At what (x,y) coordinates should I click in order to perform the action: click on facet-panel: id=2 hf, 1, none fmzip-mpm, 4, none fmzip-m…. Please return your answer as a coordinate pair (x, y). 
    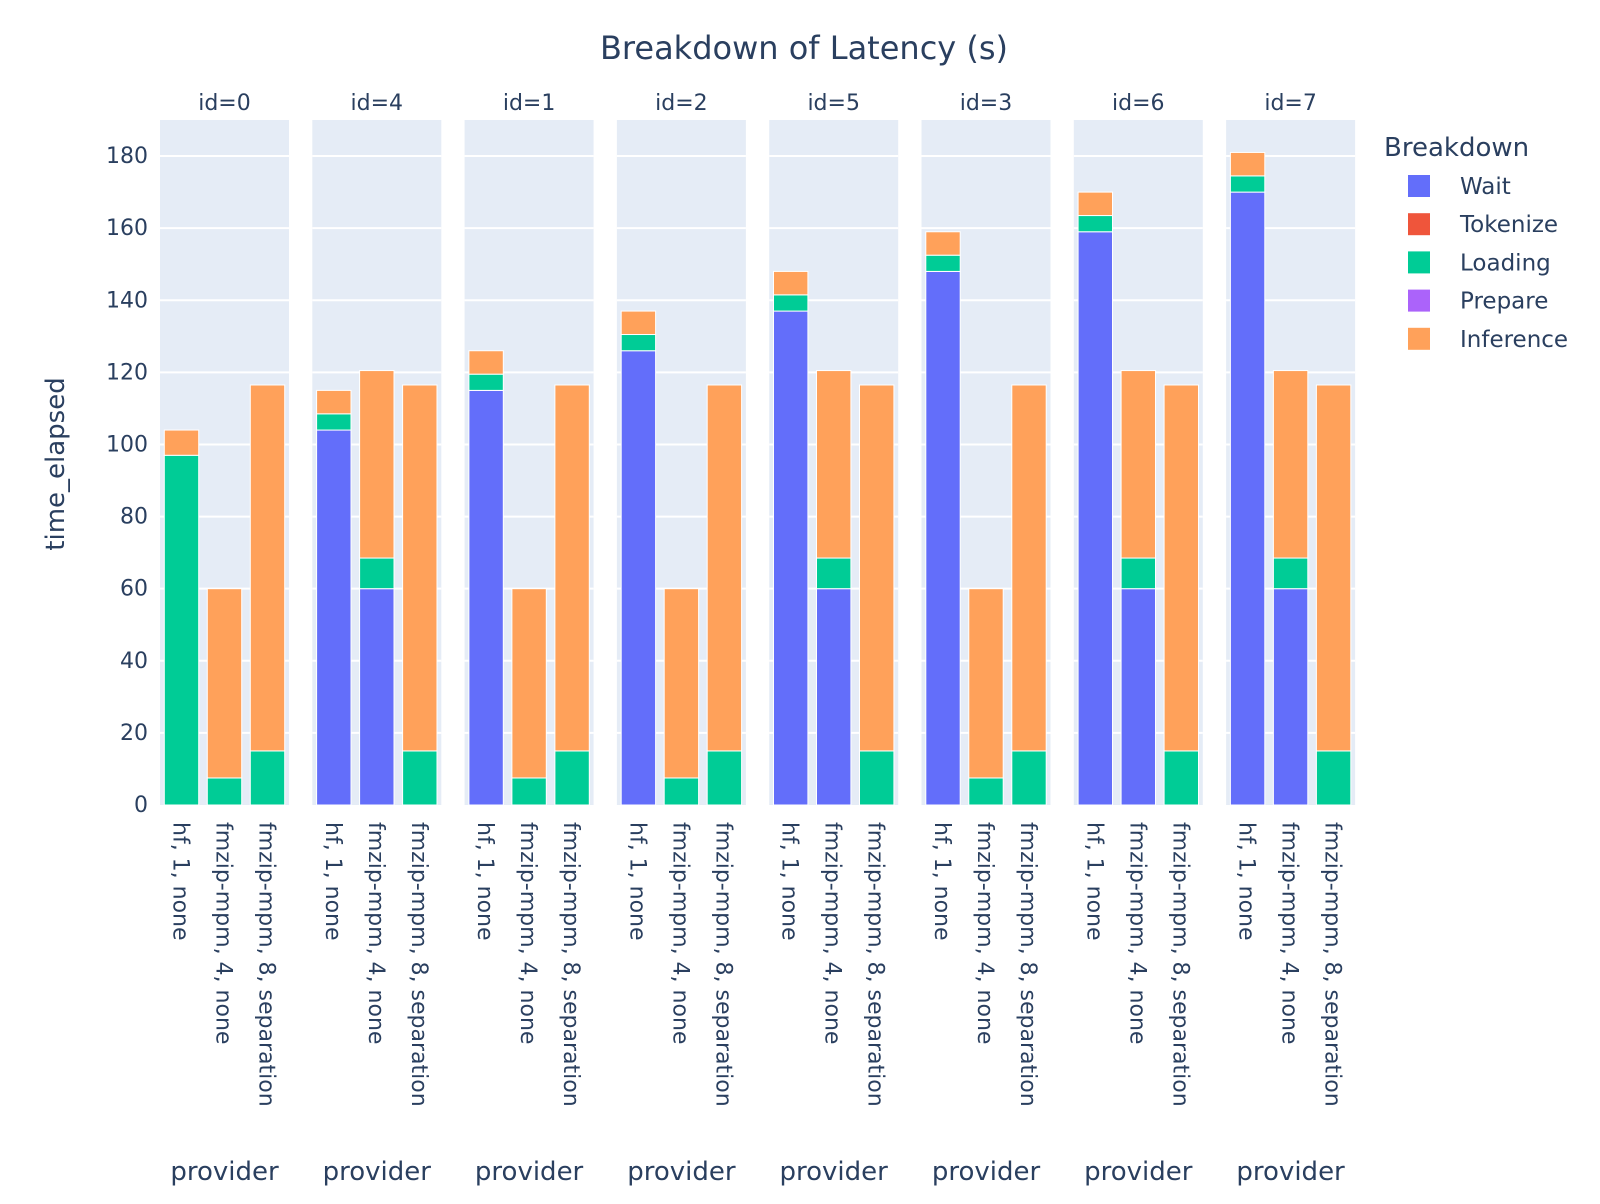
    Looking at the image, I should click on (681, 639).